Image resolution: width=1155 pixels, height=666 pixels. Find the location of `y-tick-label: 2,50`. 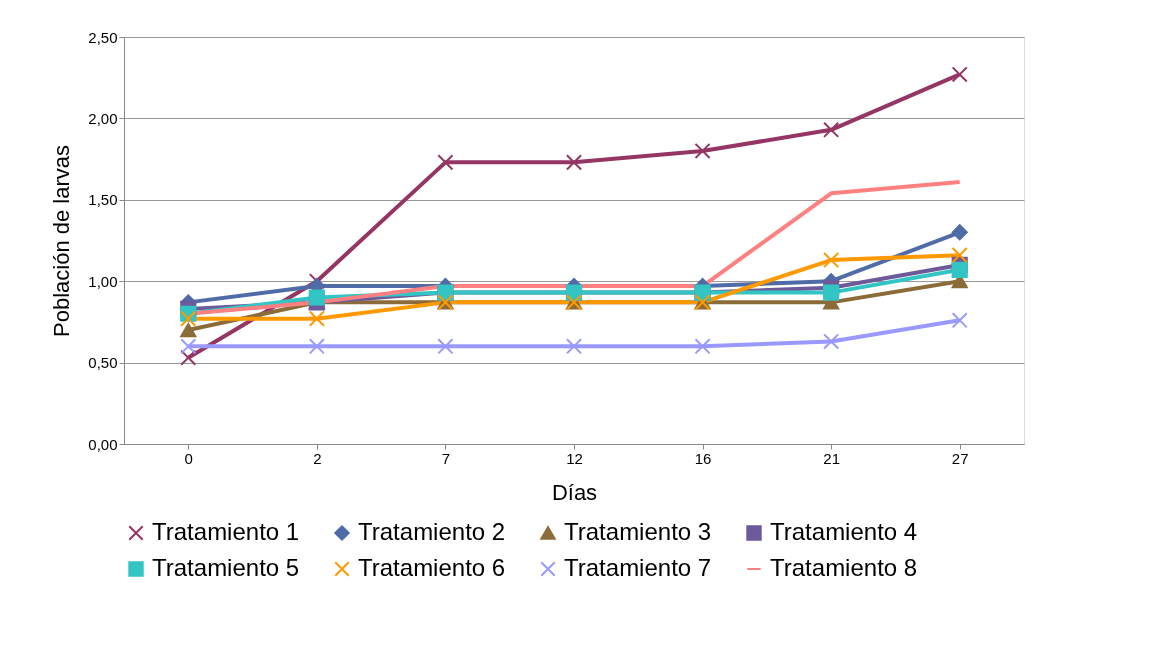

y-tick-label: 2,50 is located at coordinates (103, 37).